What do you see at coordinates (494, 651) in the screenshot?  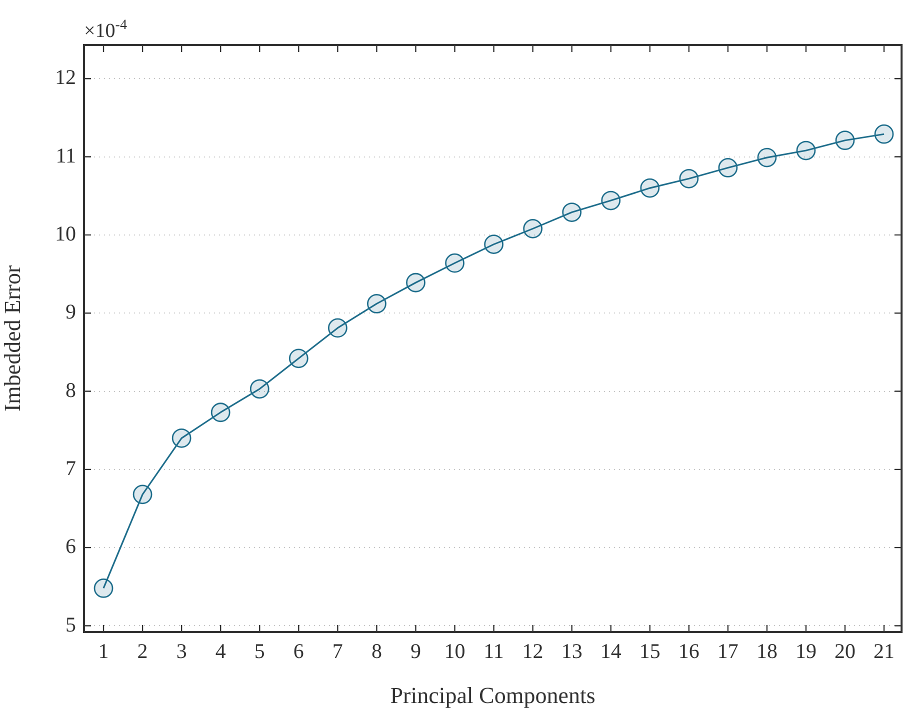 I see `x-tick-label: 11` at bounding box center [494, 651].